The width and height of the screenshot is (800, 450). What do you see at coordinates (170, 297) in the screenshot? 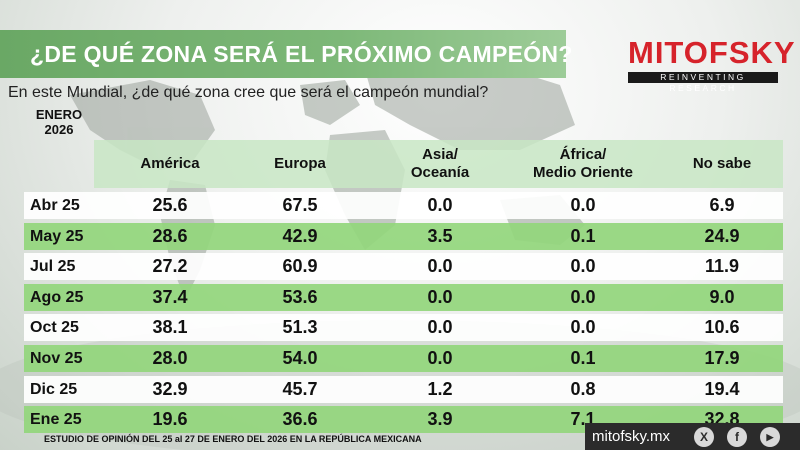
I see `data-label: 37.4` at bounding box center [170, 297].